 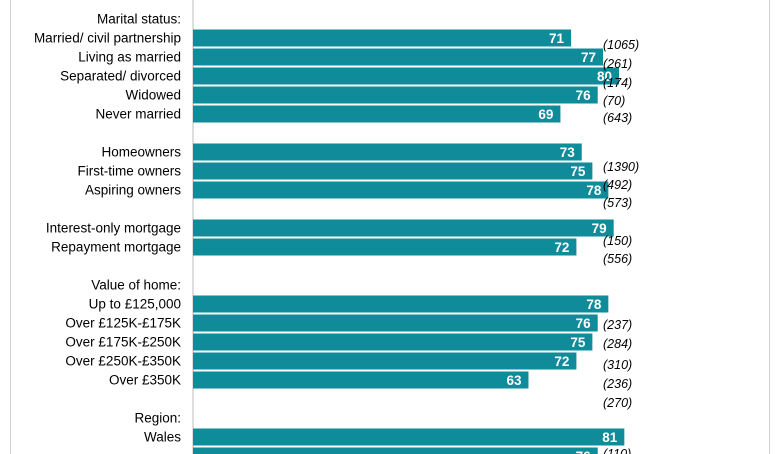 I want to click on category-label: Interest-only mortgage, so click(x=113, y=228).